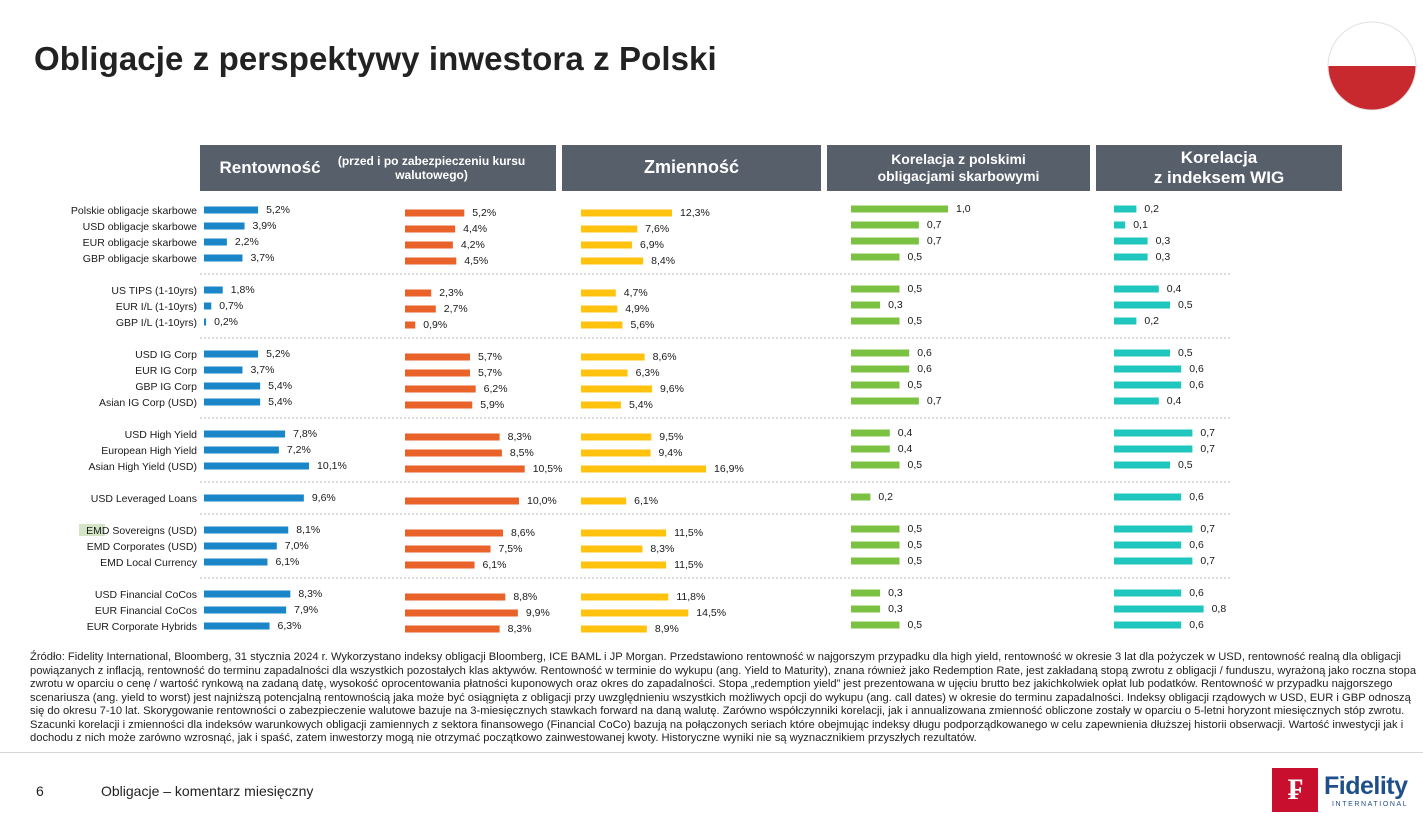 Image resolution: width=1423 pixels, height=820 pixels. Describe the element at coordinates (148, 403) in the screenshot. I see `category-label: Asian IG Corp (USD)` at that location.